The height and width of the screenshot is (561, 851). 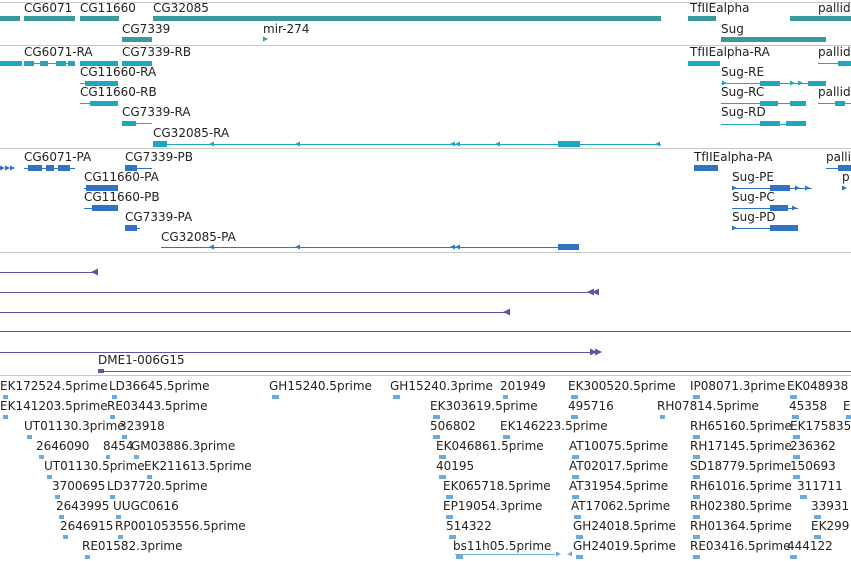 I want to click on gene-label-sug: Sug, so click(x=732, y=29).